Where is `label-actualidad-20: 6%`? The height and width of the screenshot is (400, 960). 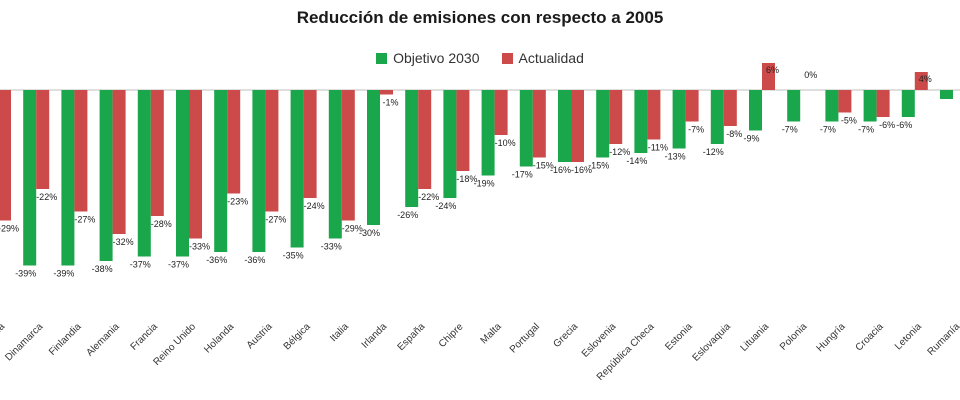
label-actualidad-20: 6% is located at coordinates (772, 70).